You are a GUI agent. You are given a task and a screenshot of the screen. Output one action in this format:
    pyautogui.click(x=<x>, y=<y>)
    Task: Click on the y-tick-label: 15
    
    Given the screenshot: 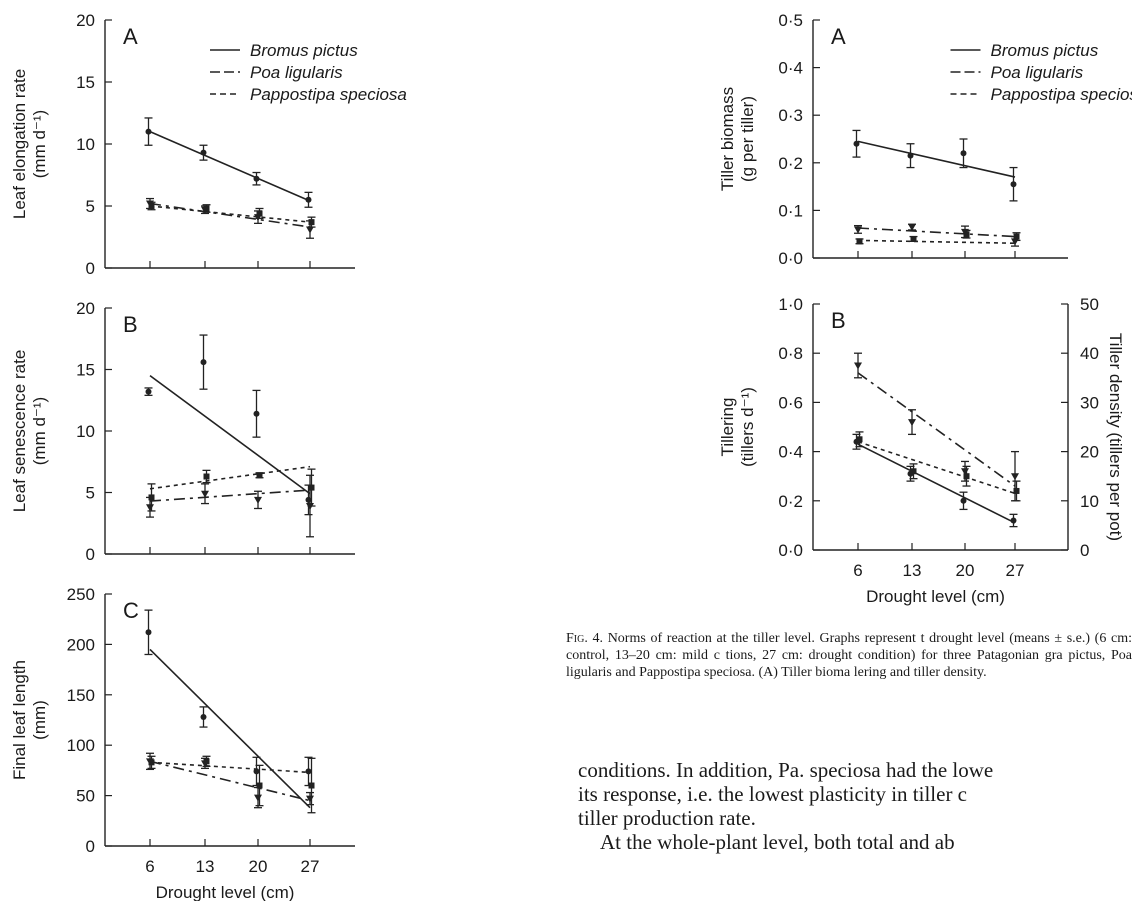 What is the action you would take?
    pyautogui.click(x=85, y=370)
    